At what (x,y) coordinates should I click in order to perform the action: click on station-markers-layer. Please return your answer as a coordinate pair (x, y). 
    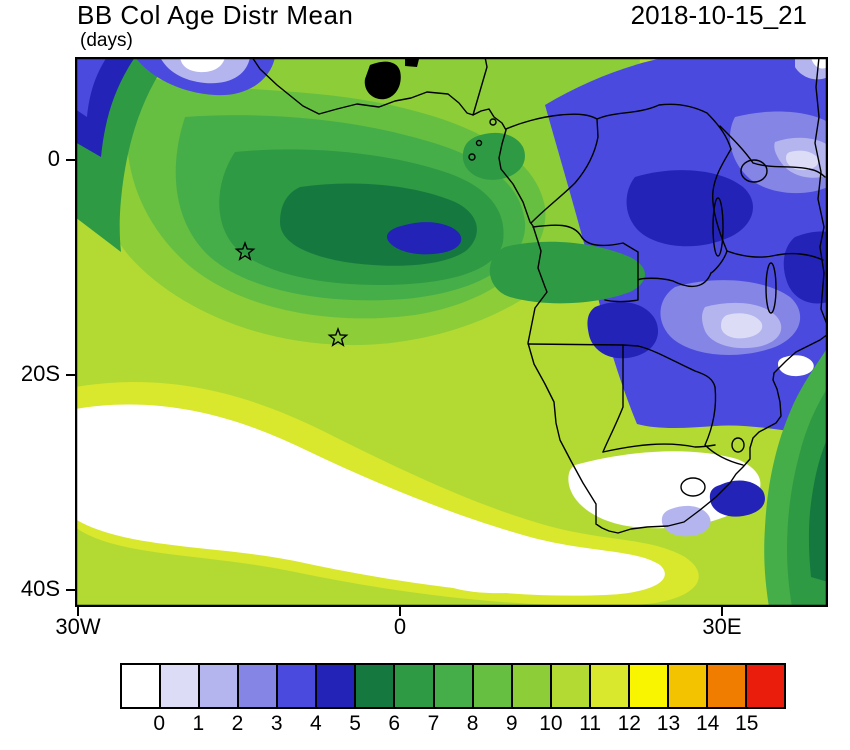
    Looking at the image, I should click on (291, 293).